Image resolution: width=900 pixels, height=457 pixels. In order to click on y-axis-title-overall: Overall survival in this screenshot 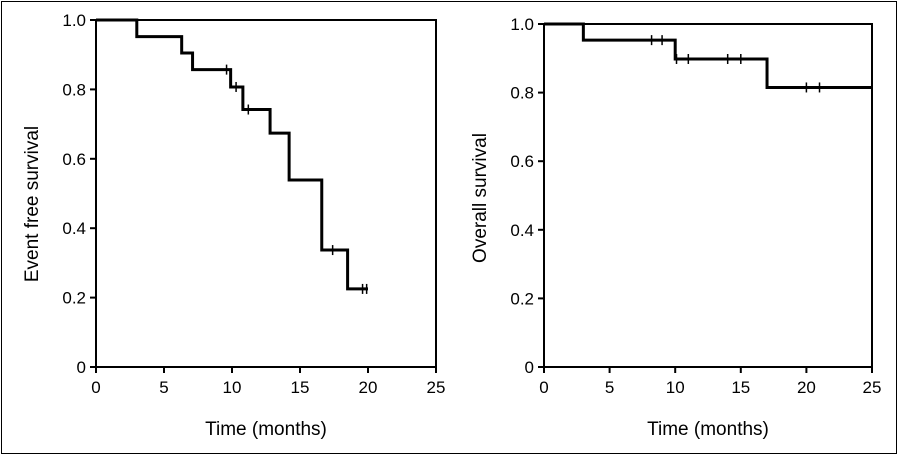, I will do `click(480, 198)`.